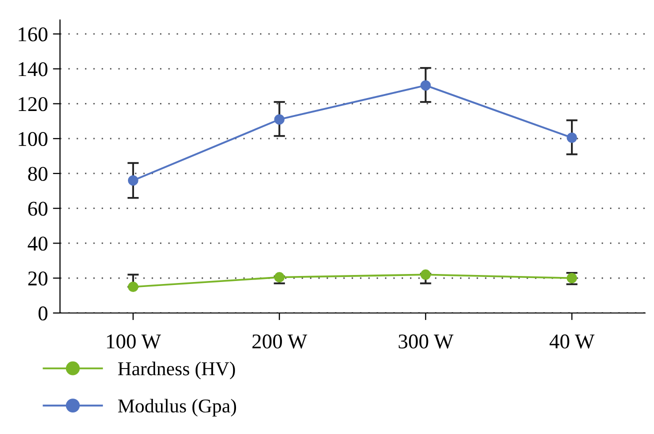 This screenshot has height=434, width=654. I want to click on y-tick-label: 120, so click(33, 104).